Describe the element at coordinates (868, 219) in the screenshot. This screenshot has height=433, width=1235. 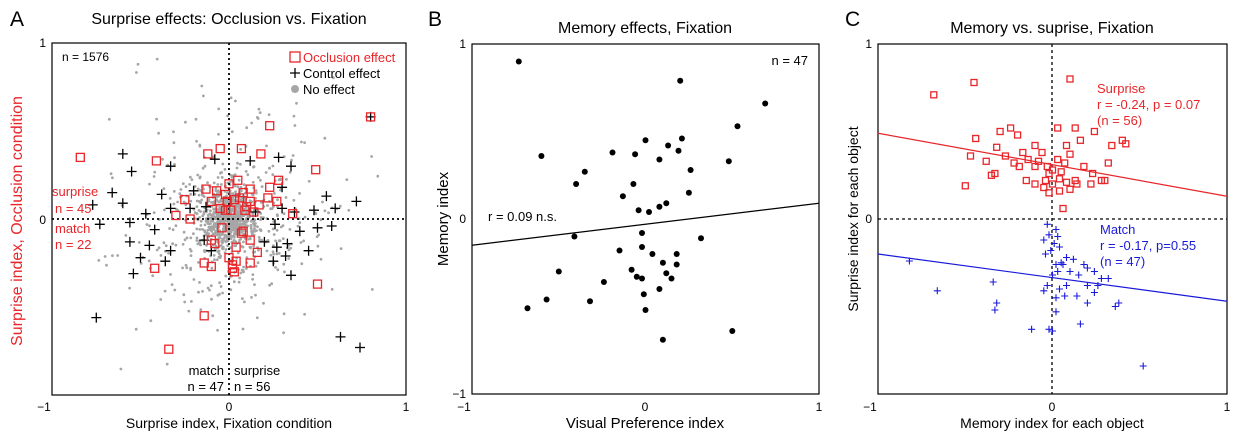
I see `c-ytick-0: 0` at that location.